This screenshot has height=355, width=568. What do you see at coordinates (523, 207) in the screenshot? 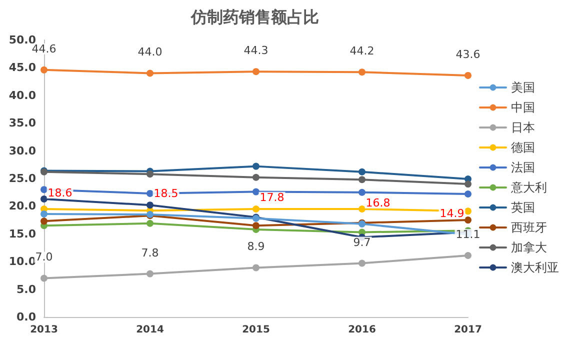
I see `legend-label: 英国` at bounding box center [523, 207].